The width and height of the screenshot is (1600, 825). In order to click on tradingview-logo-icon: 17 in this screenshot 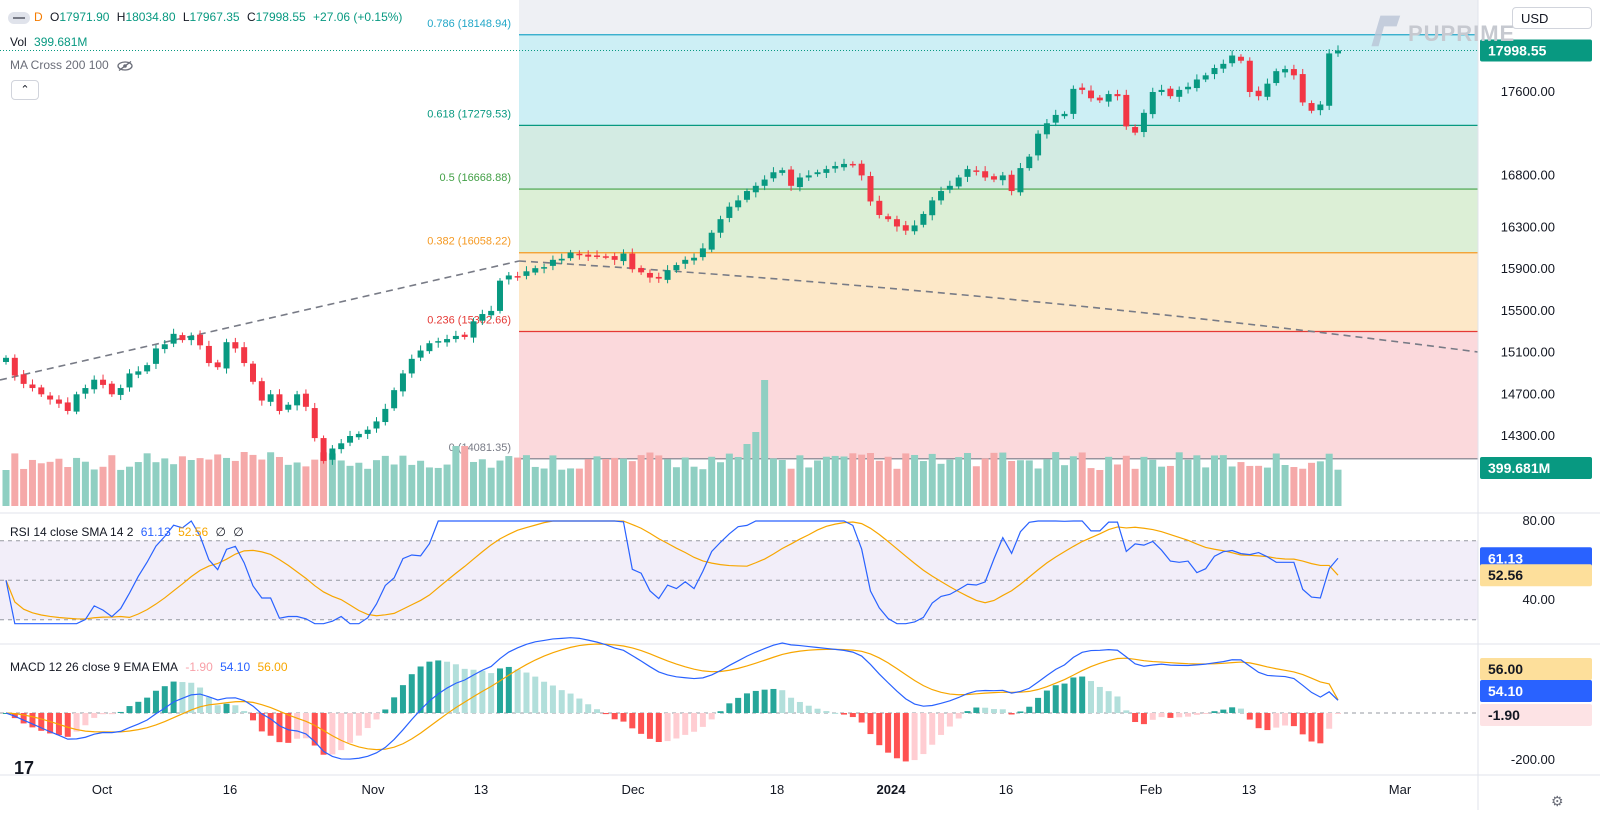, I will do `click(24, 768)`.